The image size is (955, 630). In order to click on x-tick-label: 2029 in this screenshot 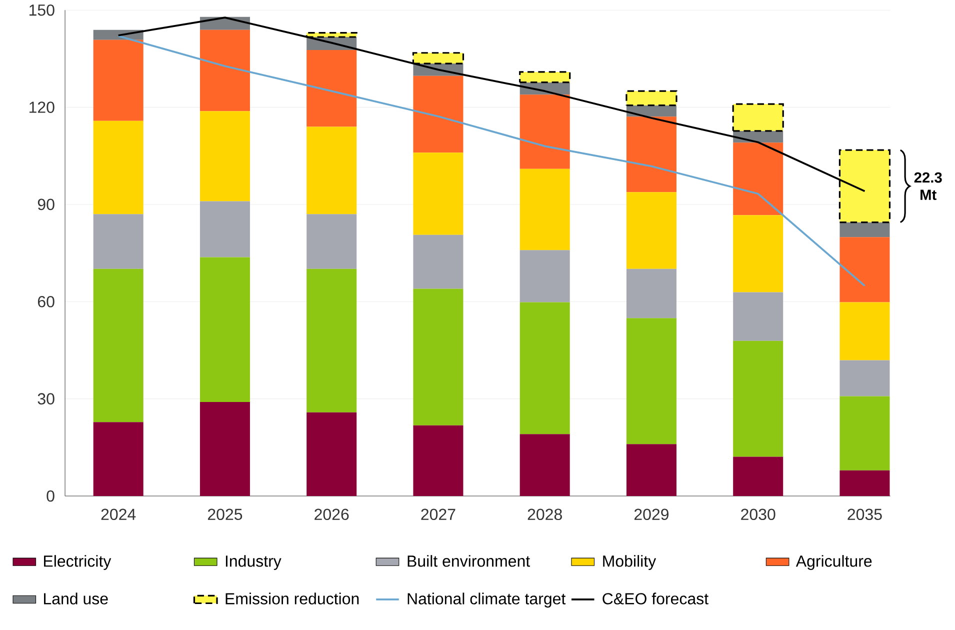, I will do `click(651, 514)`.